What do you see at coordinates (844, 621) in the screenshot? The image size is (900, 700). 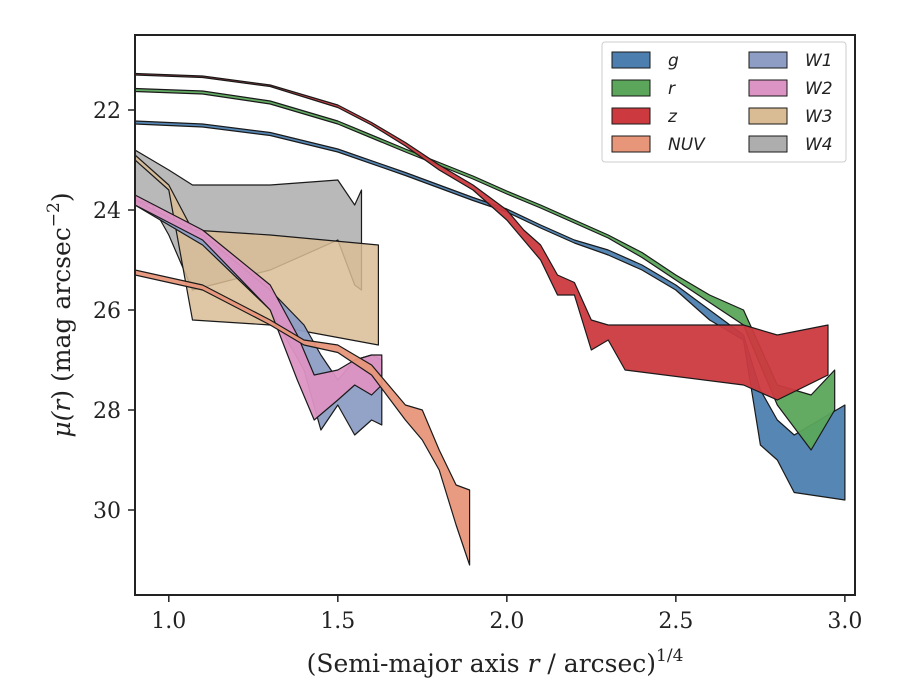 I see `x-tick-label: 3.0` at bounding box center [844, 621].